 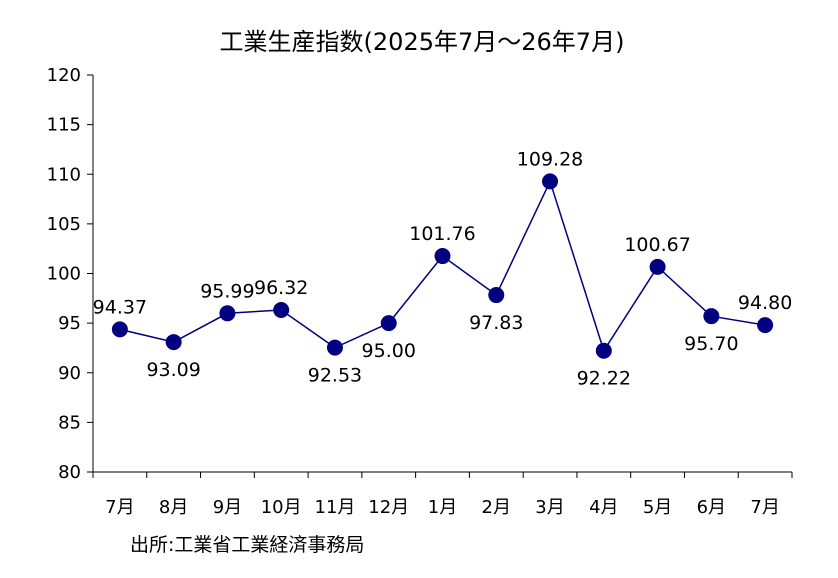 I want to click on y-tick-label: 95, so click(x=69, y=323).